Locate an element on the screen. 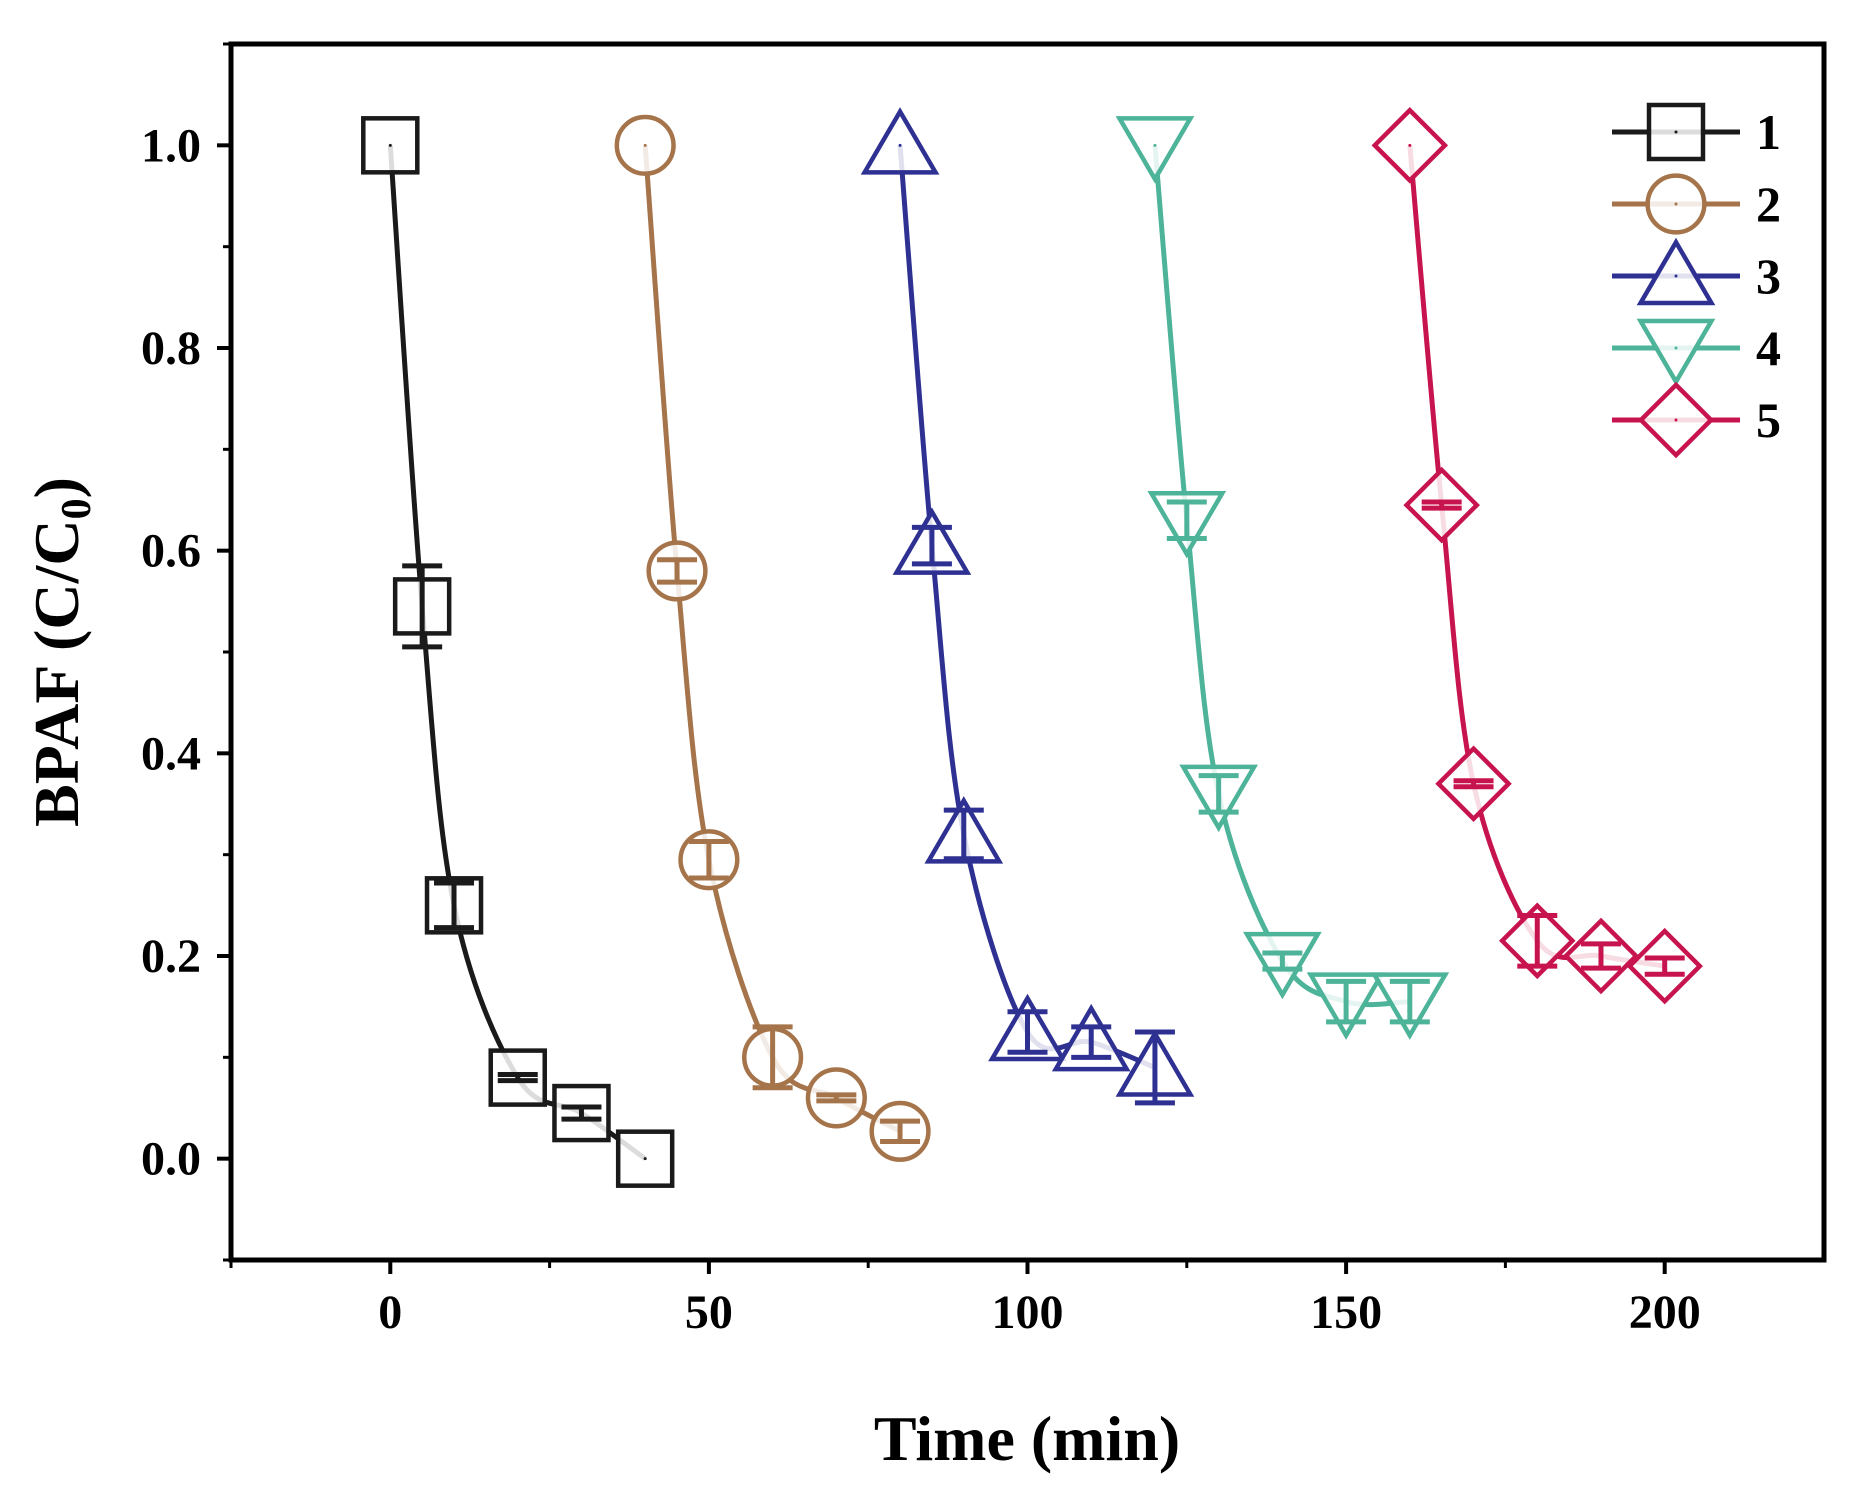 The width and height of the screenshot is (1859, 1488). x-tick-label: 150 is located at coordinates (1346, 1312).